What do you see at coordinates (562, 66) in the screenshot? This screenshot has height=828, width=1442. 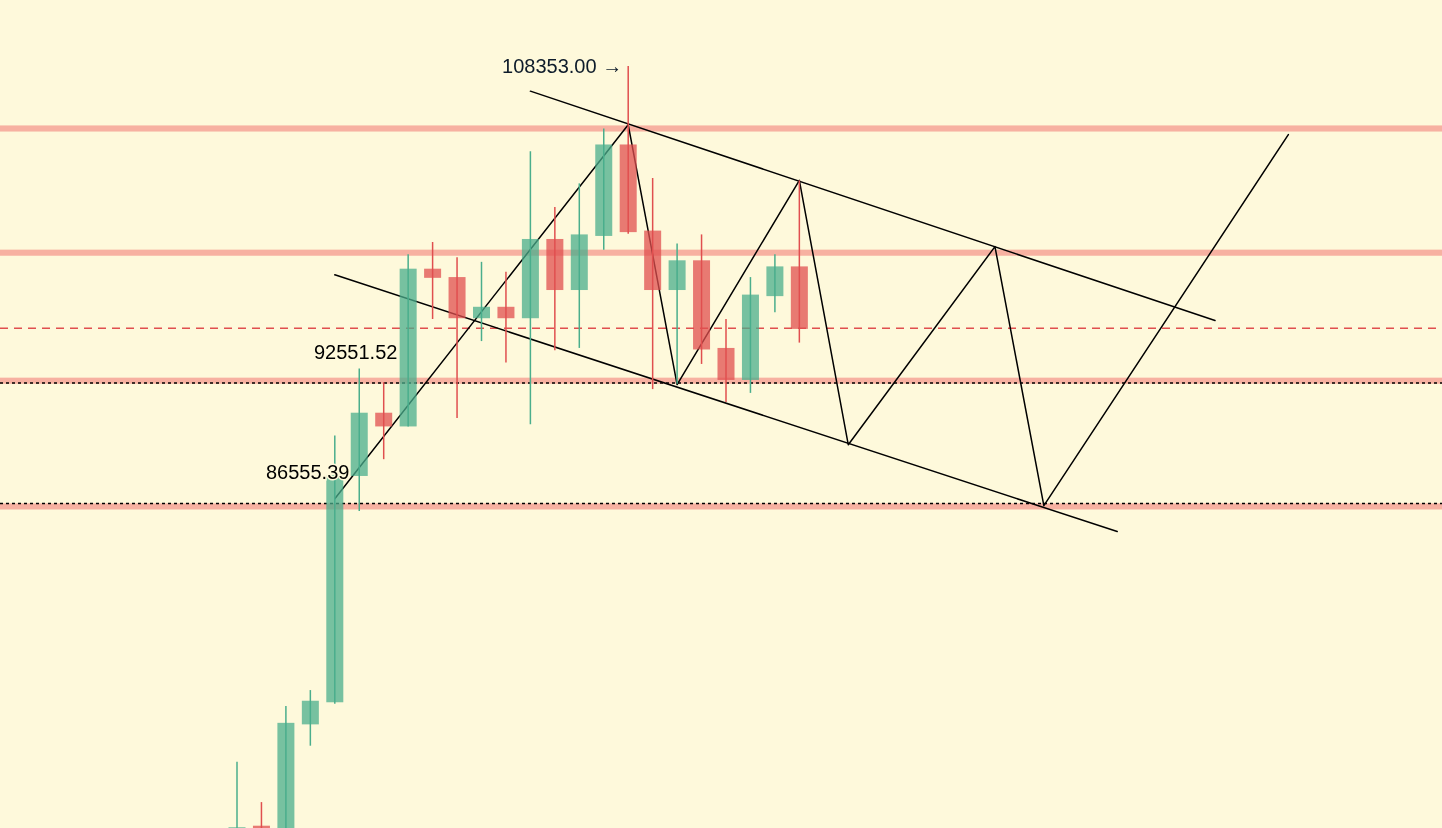 I see `annotation: 108353.00 →` at bounding box center [562, 66].